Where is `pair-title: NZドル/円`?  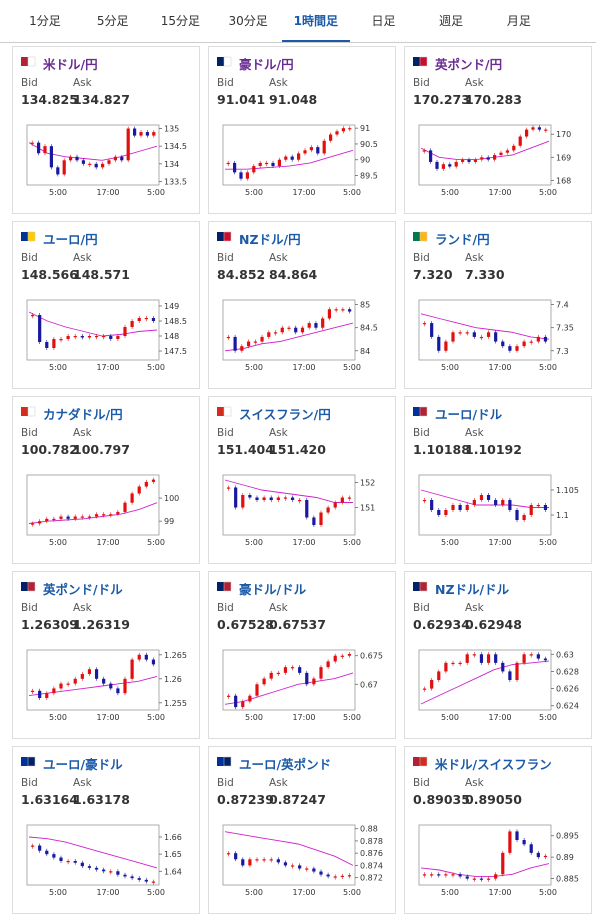
pair-title: NZドル/円 is located at coordinates (270, 239).